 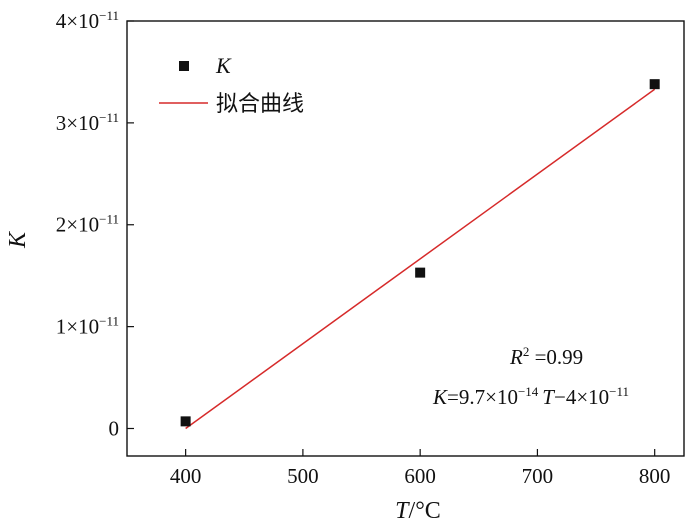 I want to click on y-axis: 01×10−112×10−113×10−114×10−11, so click(x=95, y=224).